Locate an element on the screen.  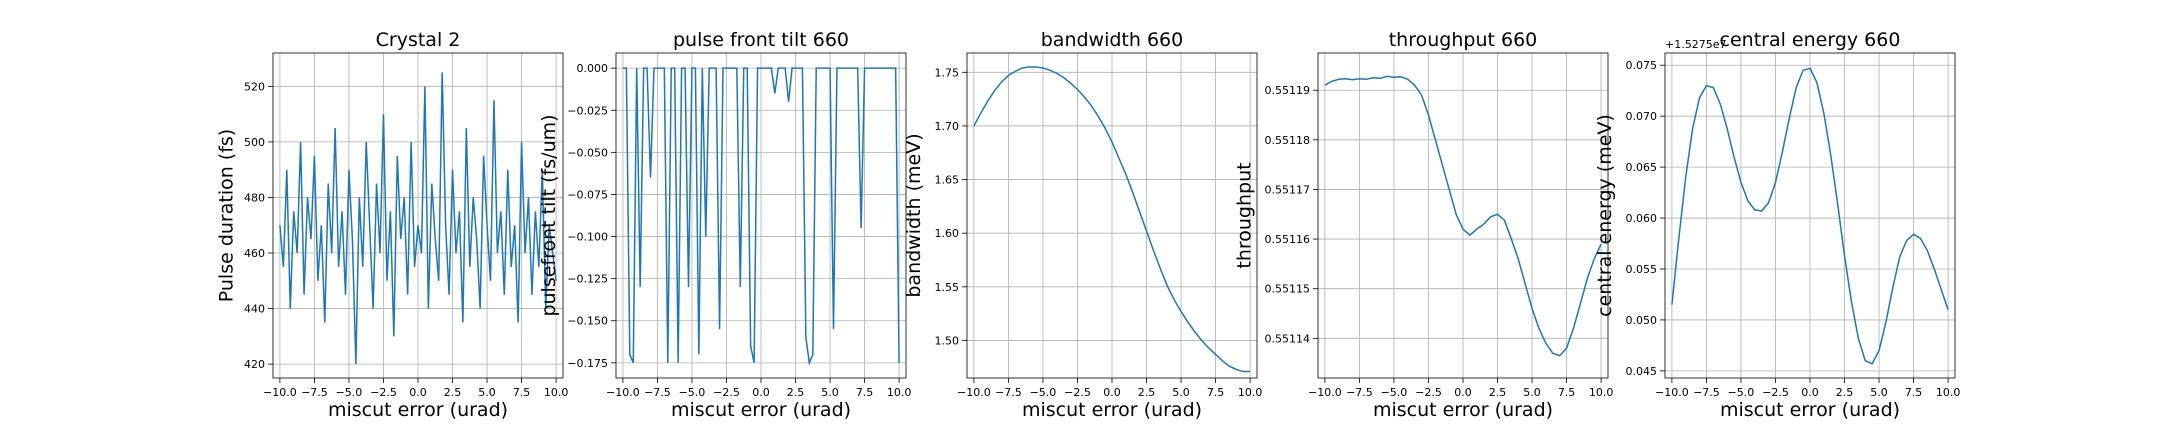
y-tick-label: 0.55116 is located at coordinates (1288, 239).